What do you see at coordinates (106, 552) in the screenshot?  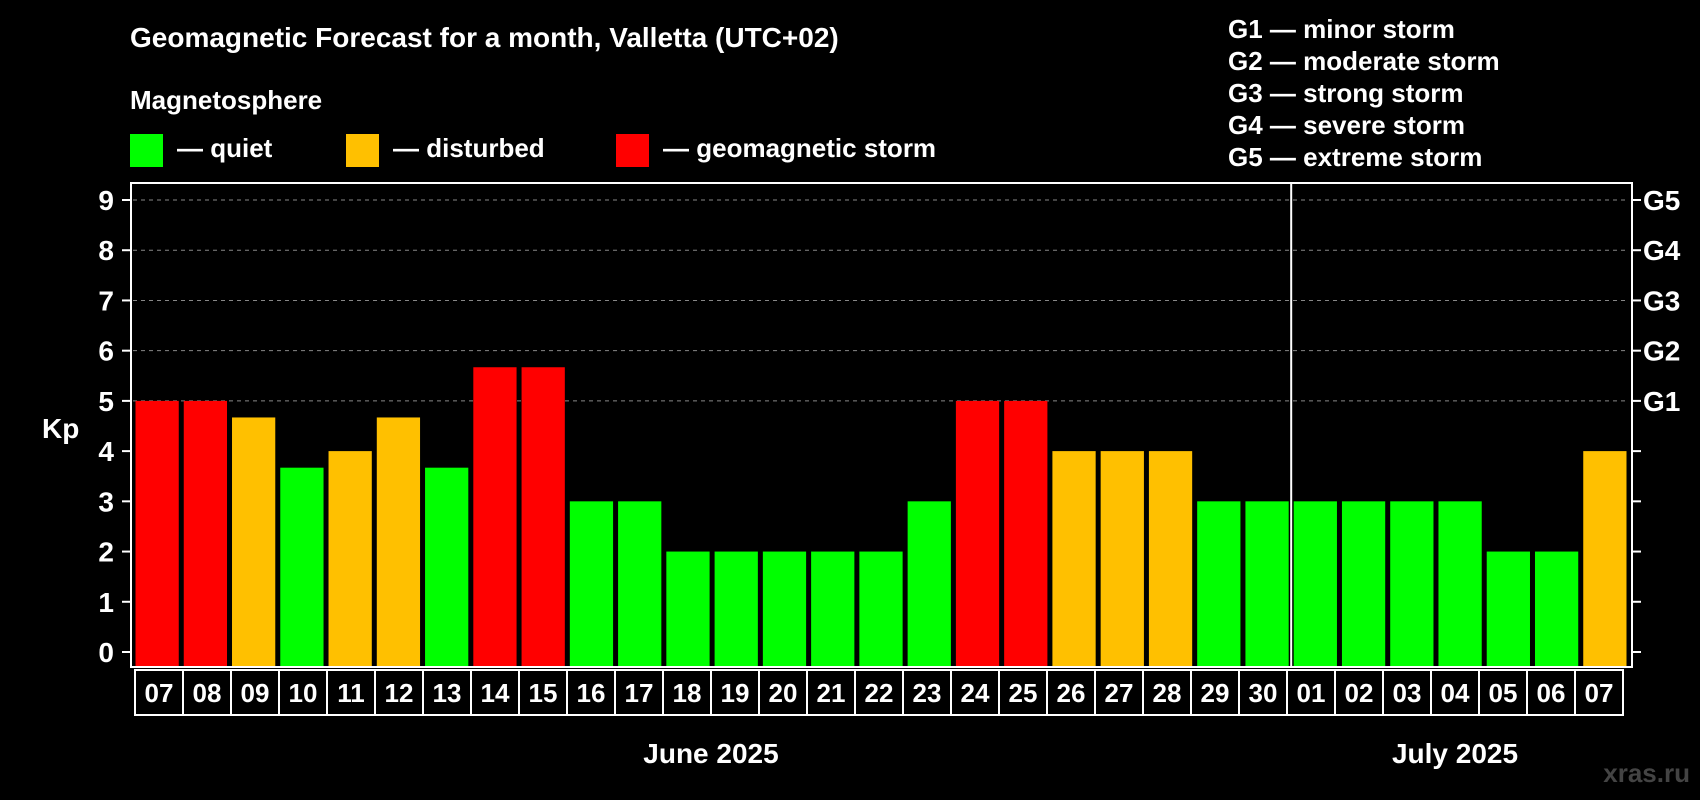 I see `y-tick-label-2: 2` at bounding box center [106, 552].